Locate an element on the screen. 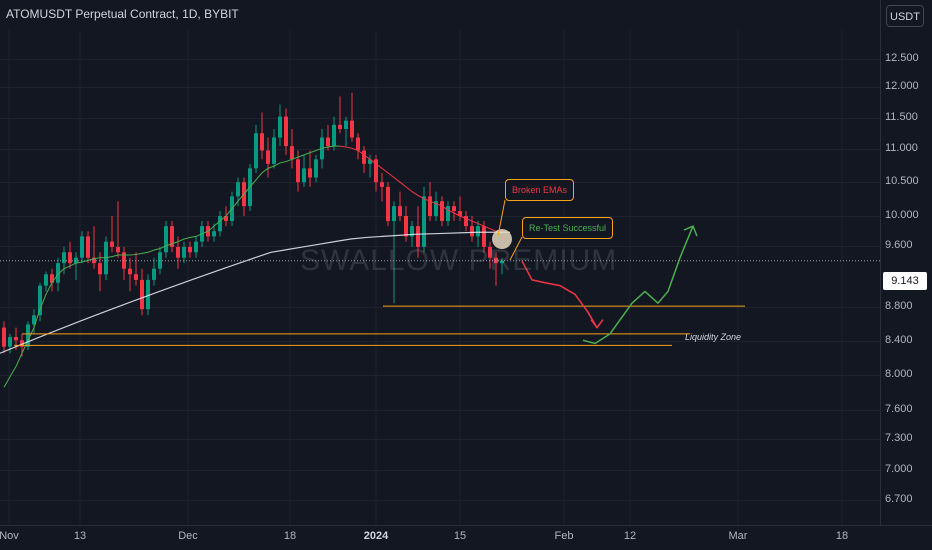 Image resolution: width=932 pixels, height=550 pixels. ema-fast-line is located at coordinates (421, 190).